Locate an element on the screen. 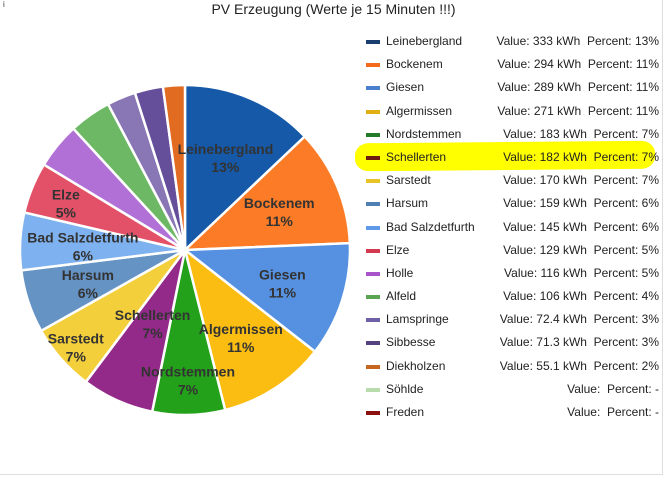  slice-label: Giesen is located at coordinates (282, 274).